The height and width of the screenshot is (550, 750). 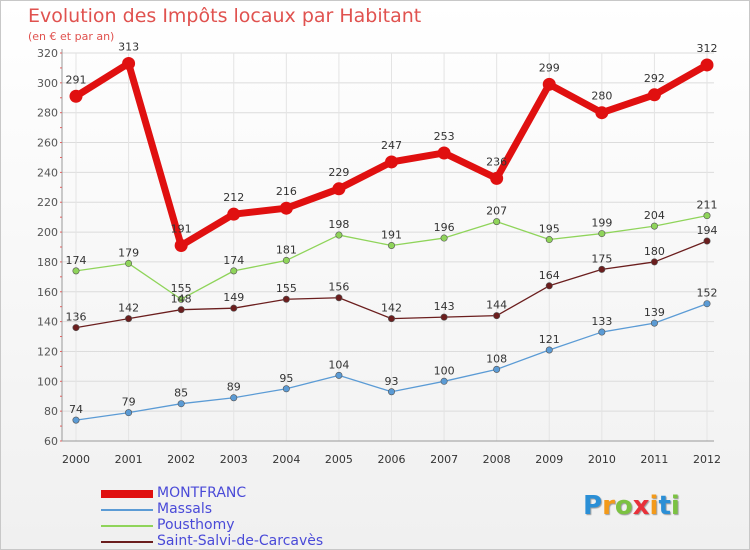 What do you see at coordinates (286, 459) in the screenshot?
I see `x-tick-label: 2004` at bounding box center [286, 459].